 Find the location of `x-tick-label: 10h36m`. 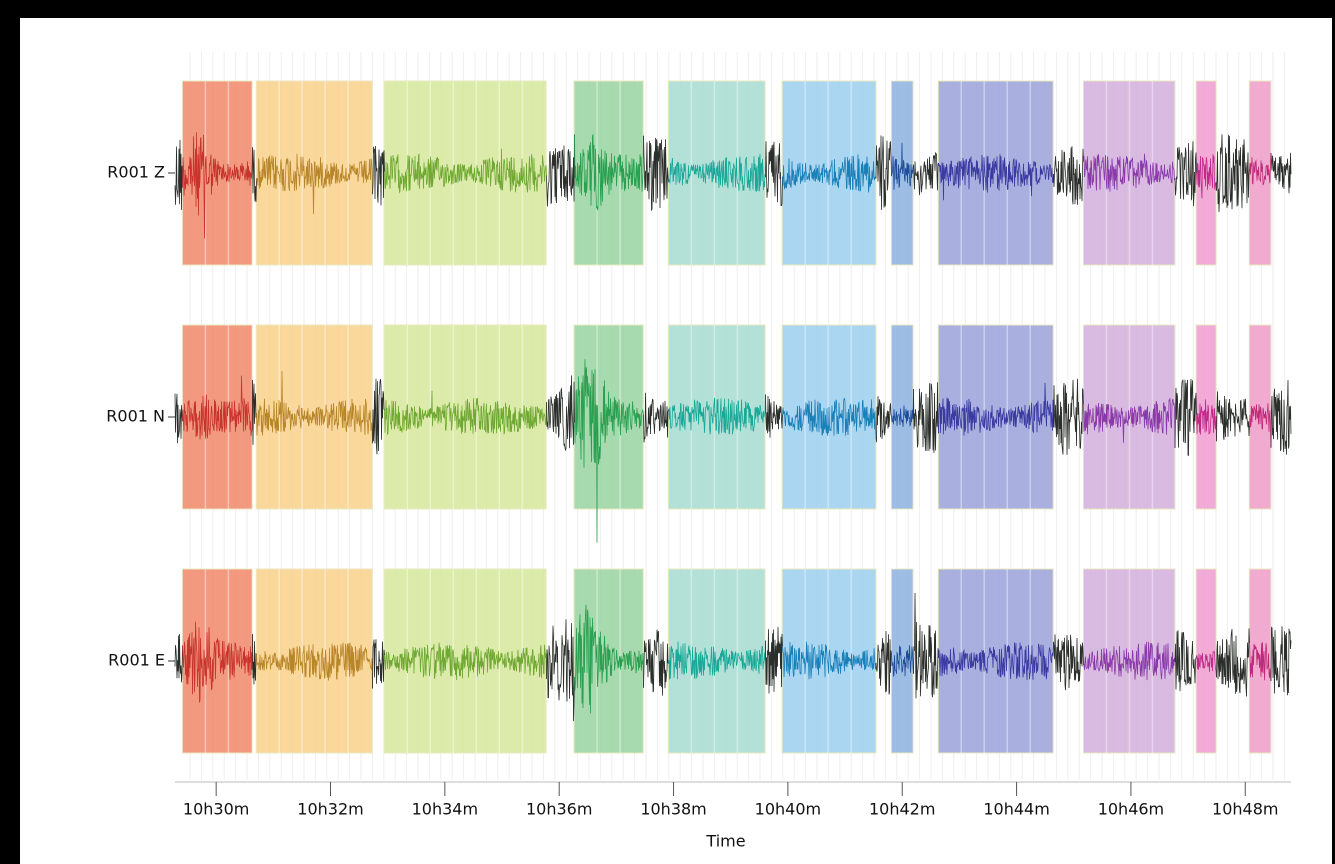

x-tick-label: 10h36m is located at coordinates (559, 809).